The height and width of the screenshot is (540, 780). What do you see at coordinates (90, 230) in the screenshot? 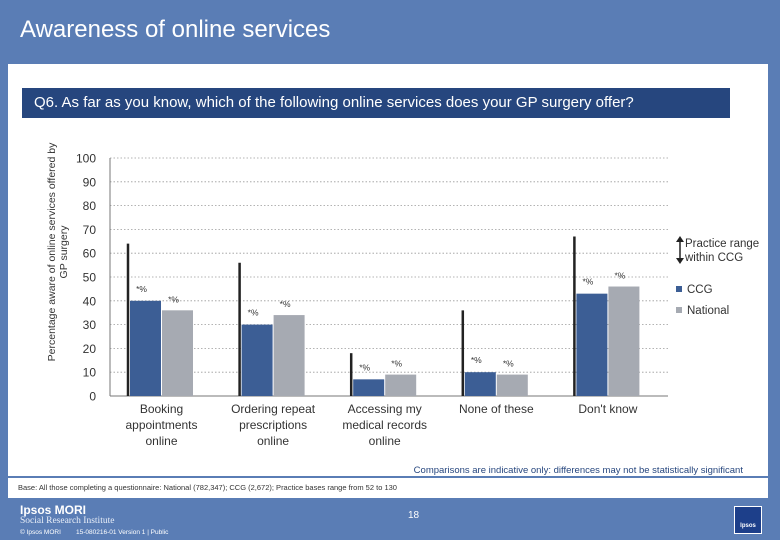
I see `y-tick-label: 70` at bounding box center [90, 230].